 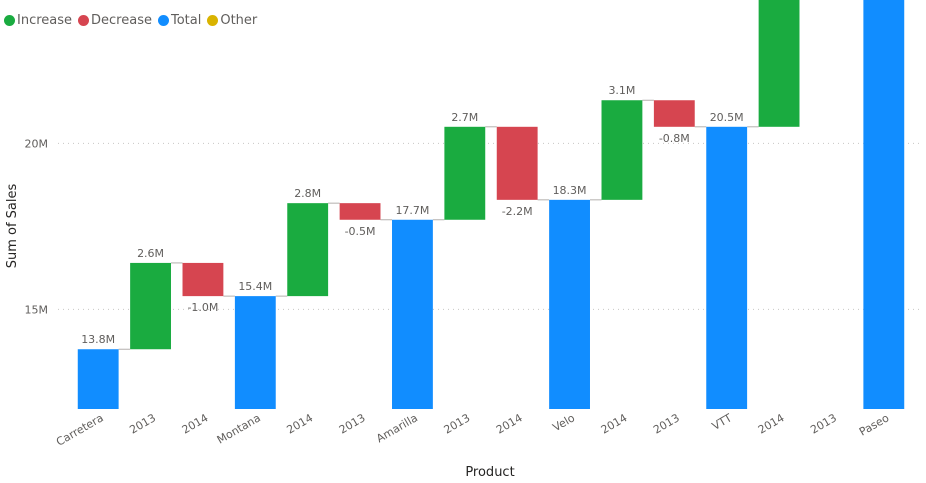 What do you see at coordinates (360, 231) in the screenshot?
I see `data-label: -0.5M` at bounding box center [360, 231].